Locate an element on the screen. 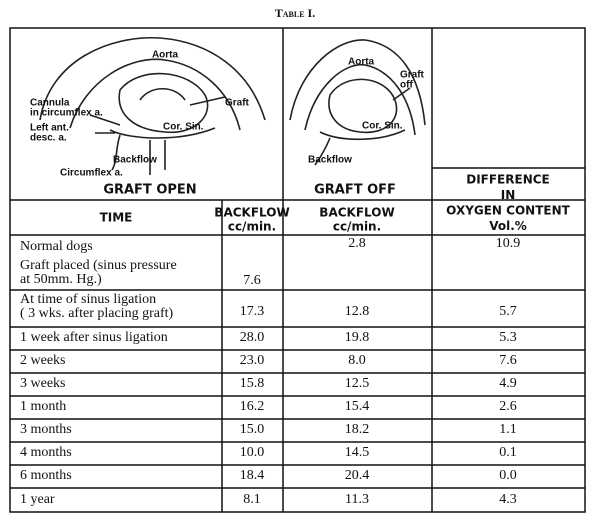 The height and width of the screenshot is (515, 591). value-cell: 17.3 is located at coordinates (252, 311).